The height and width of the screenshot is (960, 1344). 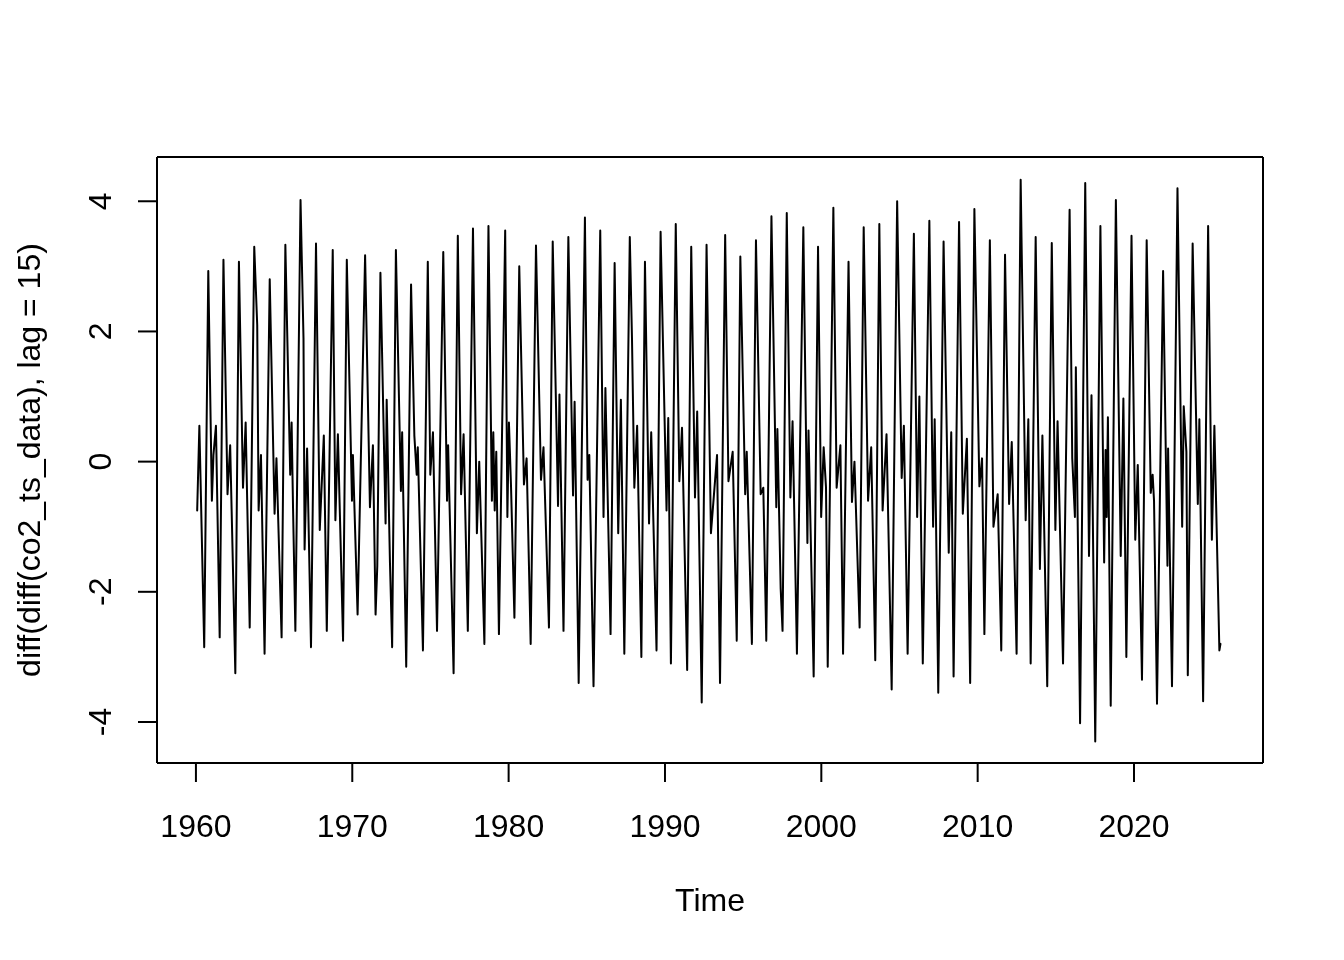 What do you see at coordinates (1134, 825) in the screenshot?
I see `x-tick-label: 2020` at bounding box center [1134, 825].